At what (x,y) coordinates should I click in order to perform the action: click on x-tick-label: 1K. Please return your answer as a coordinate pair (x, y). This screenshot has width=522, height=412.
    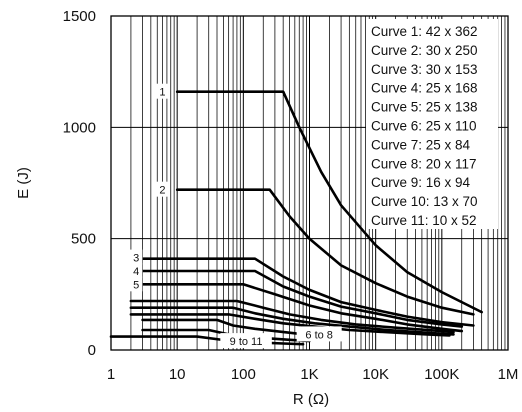
    Looking at the image, I should click on (309, 374).